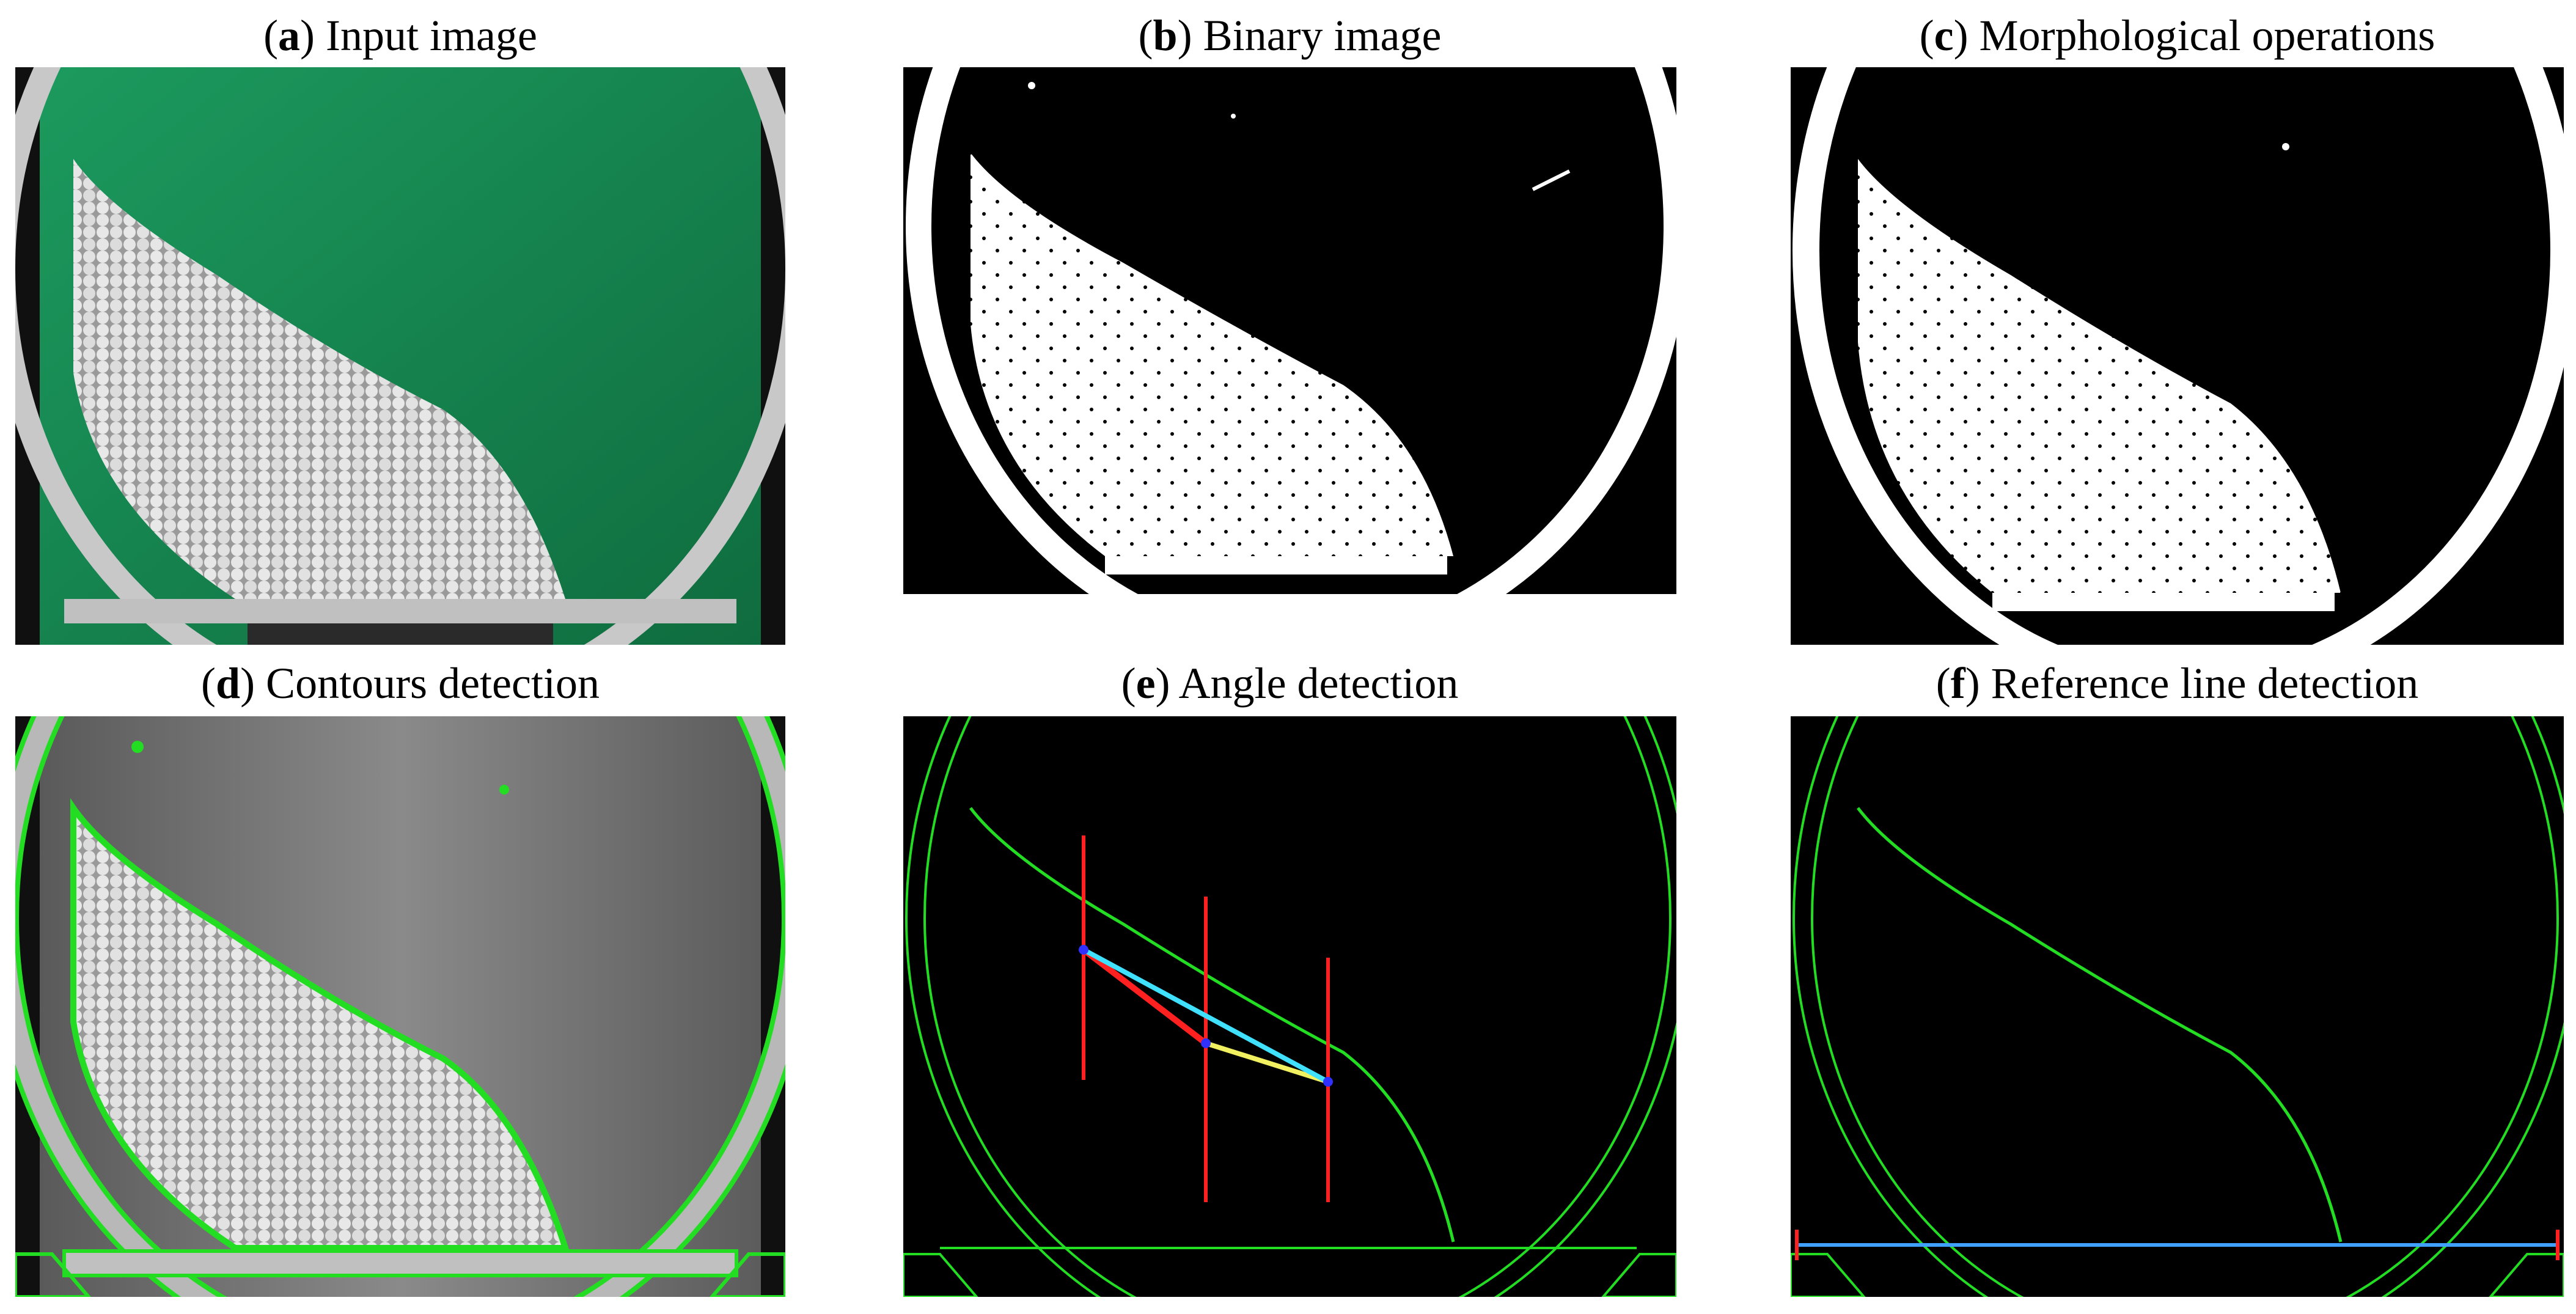 The image size is (2576, 1314). Describe the element at coordinates (1944, 35) in the screenshot. I see `panel-c-letter: c` at that location.